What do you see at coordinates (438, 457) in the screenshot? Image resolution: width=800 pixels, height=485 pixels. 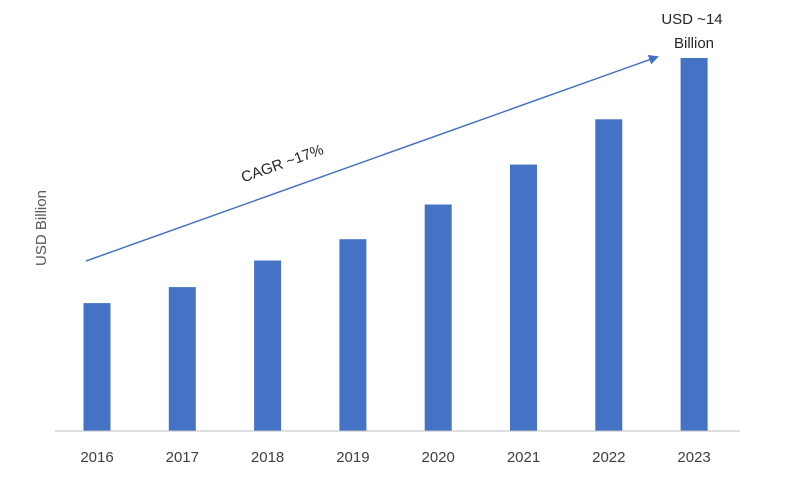 I see `x-tick-label-2020: 2020` at bounding box center [438, 457].